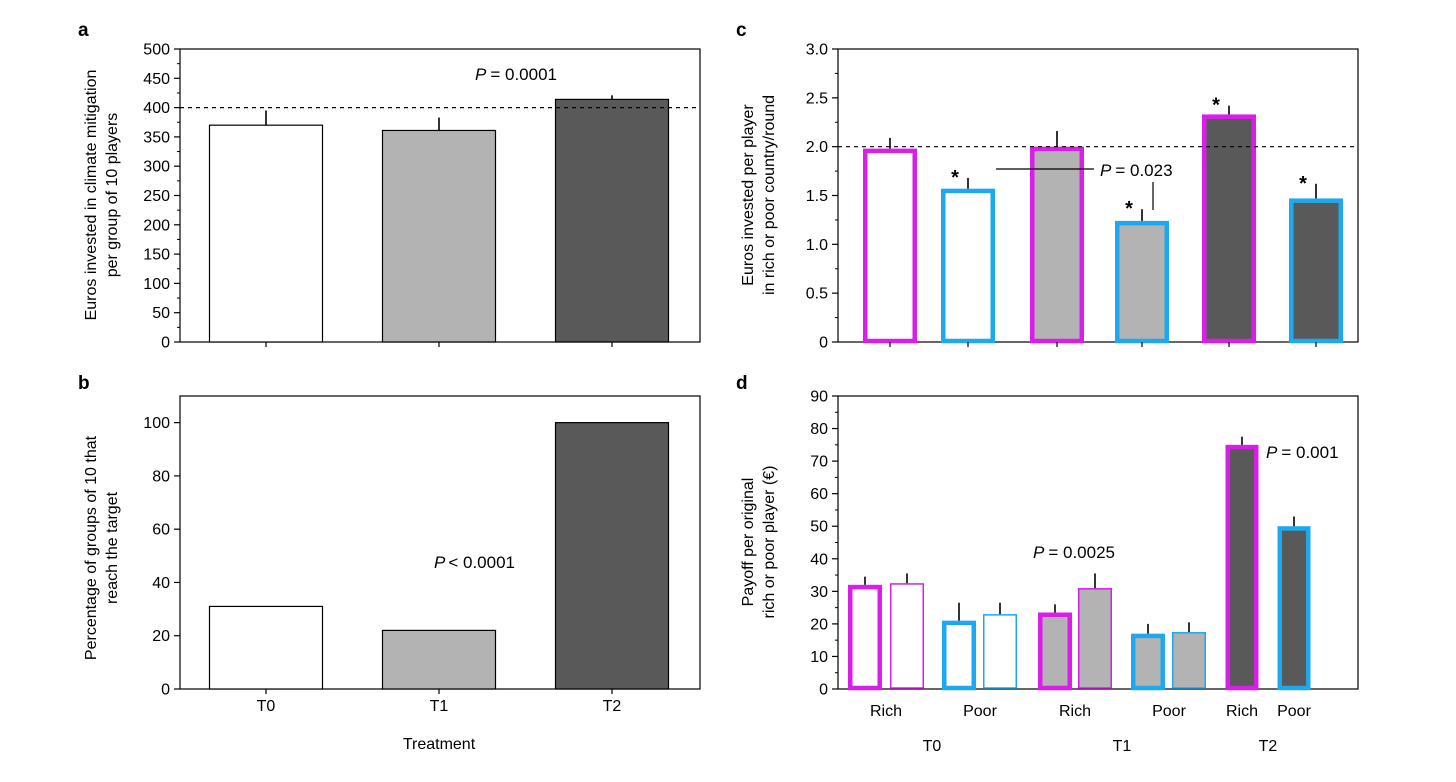 Image resolution: width=1456 pixels, height=782 pixels. Describe the element at coordinates (932, 746) in the screenshot. I see `d-treatment-label-t0: T0` at that location.